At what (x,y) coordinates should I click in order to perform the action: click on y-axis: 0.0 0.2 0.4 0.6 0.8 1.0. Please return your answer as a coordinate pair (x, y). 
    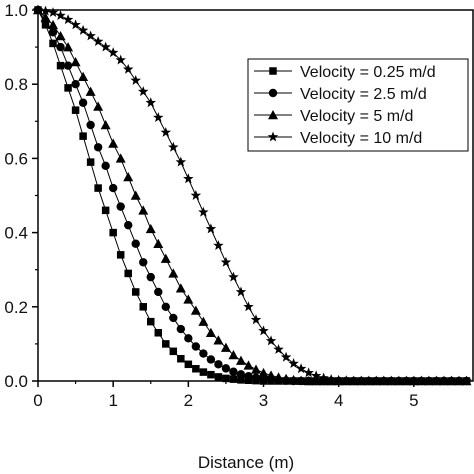
    Looking at the image, I should click on (21, 196).